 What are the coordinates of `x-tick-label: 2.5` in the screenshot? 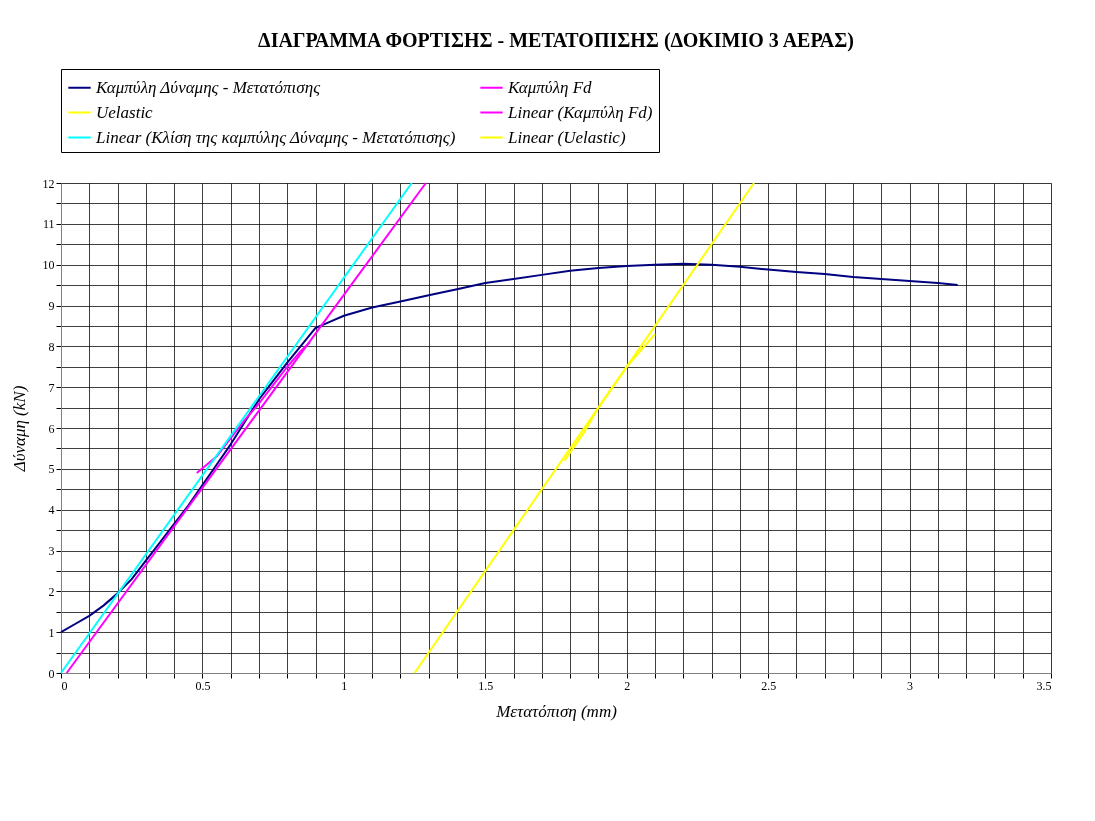 It's located at (769, 685).